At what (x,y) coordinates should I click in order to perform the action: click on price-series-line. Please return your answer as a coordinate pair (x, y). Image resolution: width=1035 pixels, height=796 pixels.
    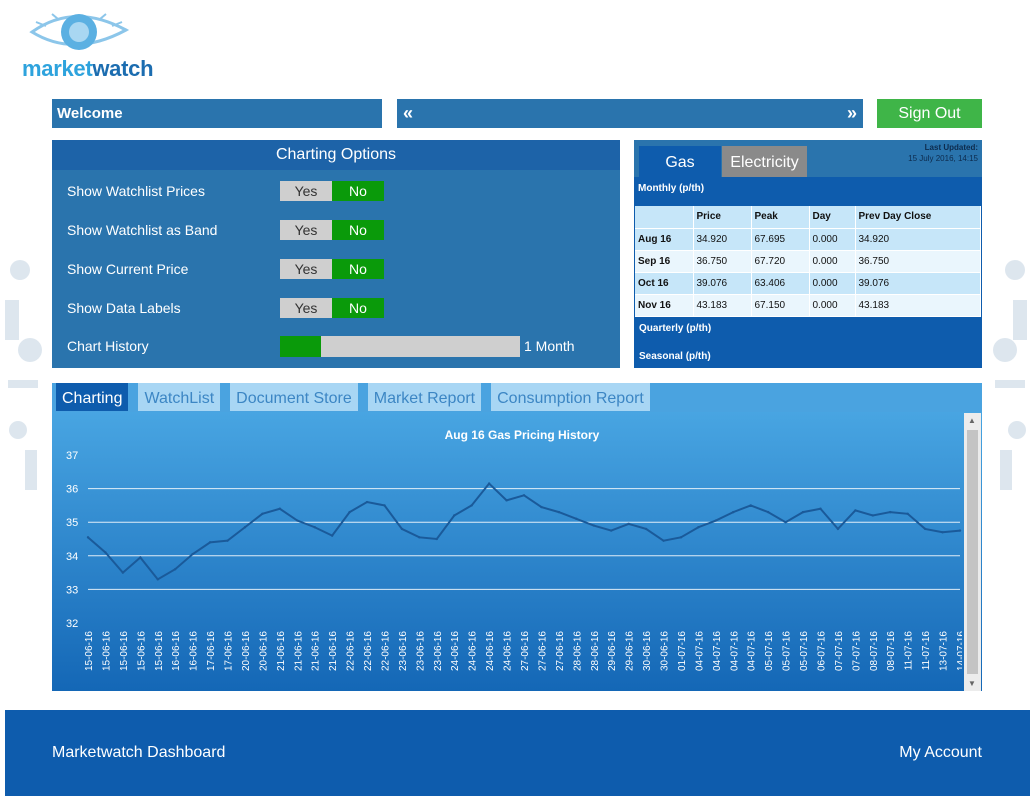
    Looking at the image, I should click on (524, 531).